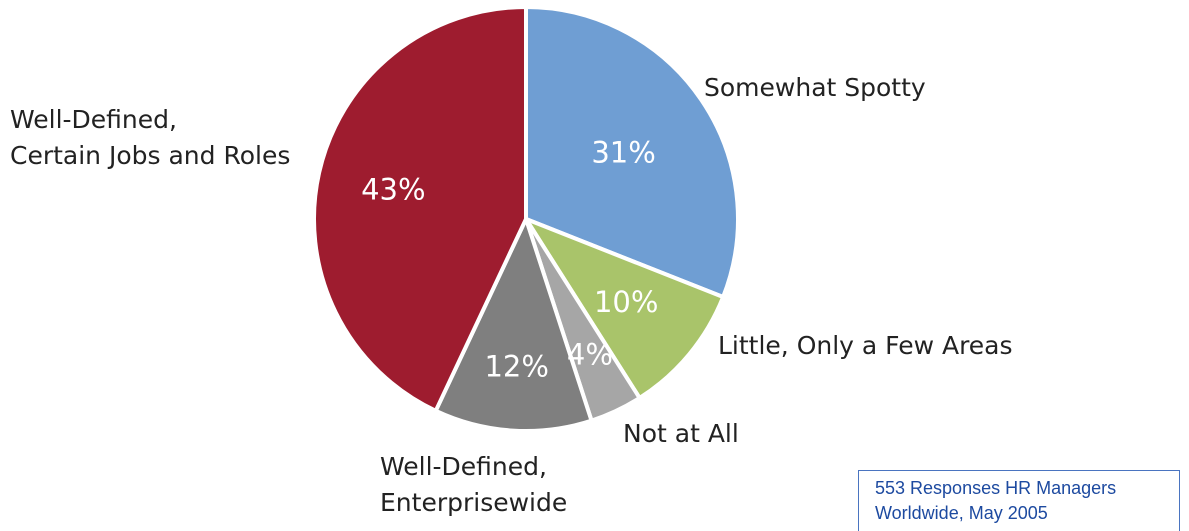 This screenshot has height=531, width=1189. I want to click on slice-category-label-line: Certain Jobs and Roles, so click(150, 155).